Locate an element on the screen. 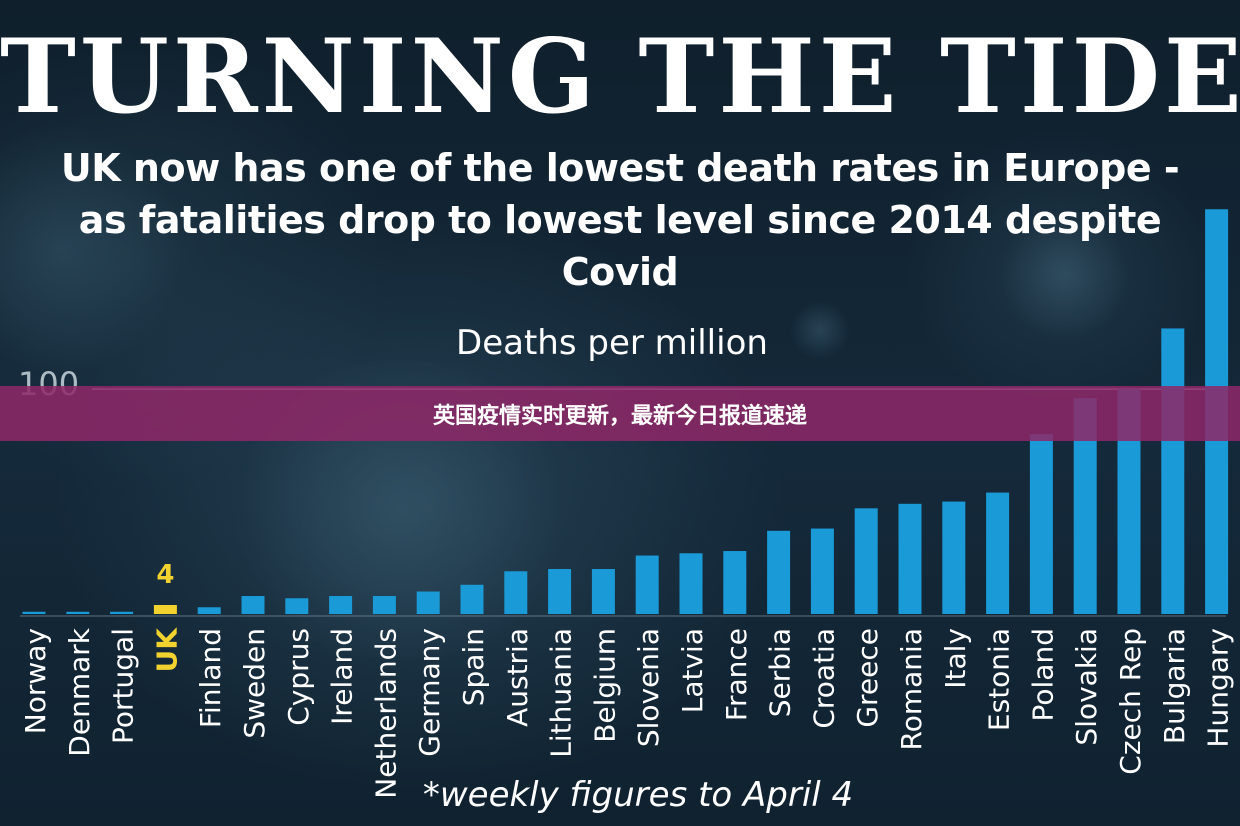 Image resolution: width=1240 pixels, height=826 pixels. headline: TURNING THE TIDE is located at coordinates (620, 77).